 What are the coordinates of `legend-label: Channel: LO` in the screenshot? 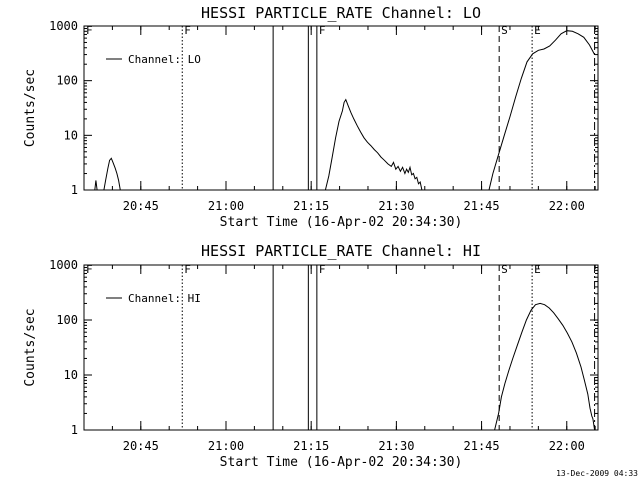 It's located at (164, 59).